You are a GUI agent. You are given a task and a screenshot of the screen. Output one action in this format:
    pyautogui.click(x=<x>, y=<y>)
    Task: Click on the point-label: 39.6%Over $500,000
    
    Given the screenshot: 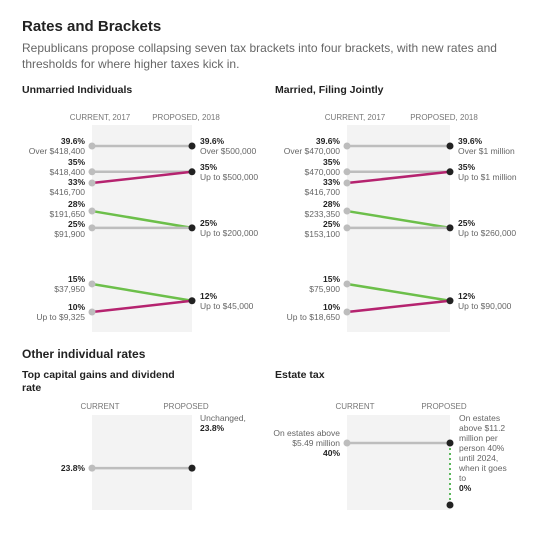 What is the action you would take?
    pyautogui.click(x=240, y=146)
    